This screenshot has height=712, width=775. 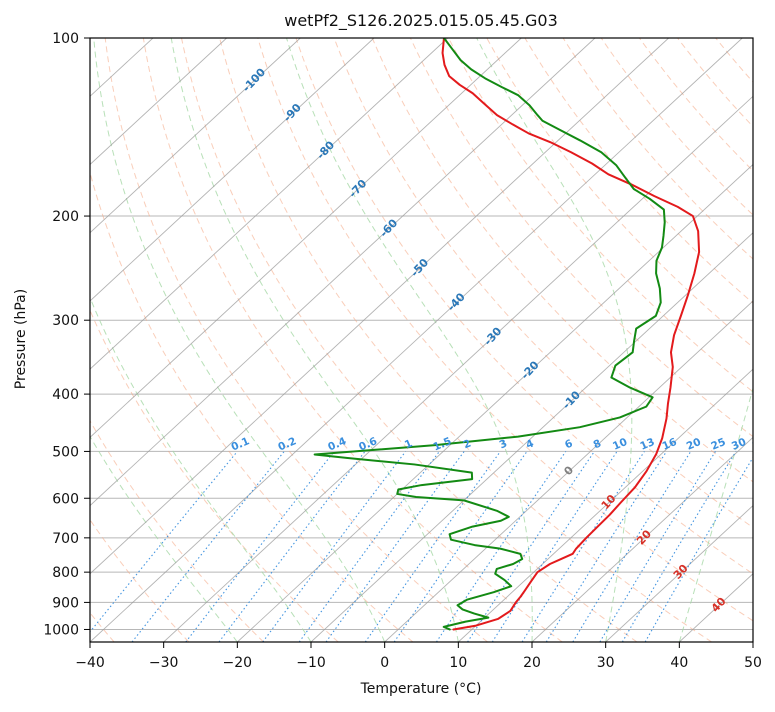 I want to click on mixing-ratio-label-30: 30, so click(x=739, y=444).